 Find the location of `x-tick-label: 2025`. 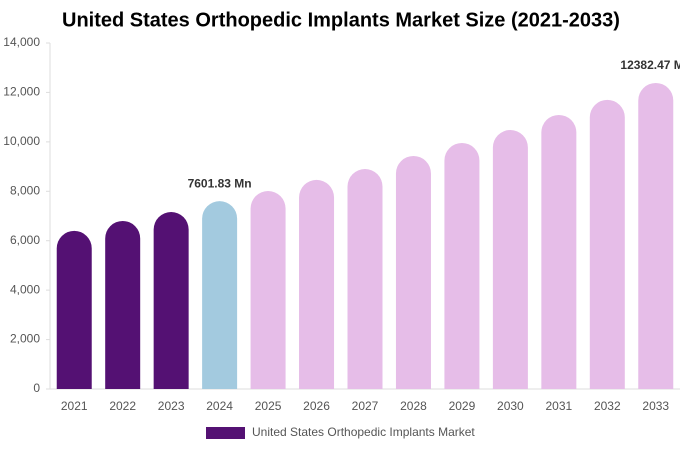

x-tick-label: 2025 is located at coordinates (268, 406).